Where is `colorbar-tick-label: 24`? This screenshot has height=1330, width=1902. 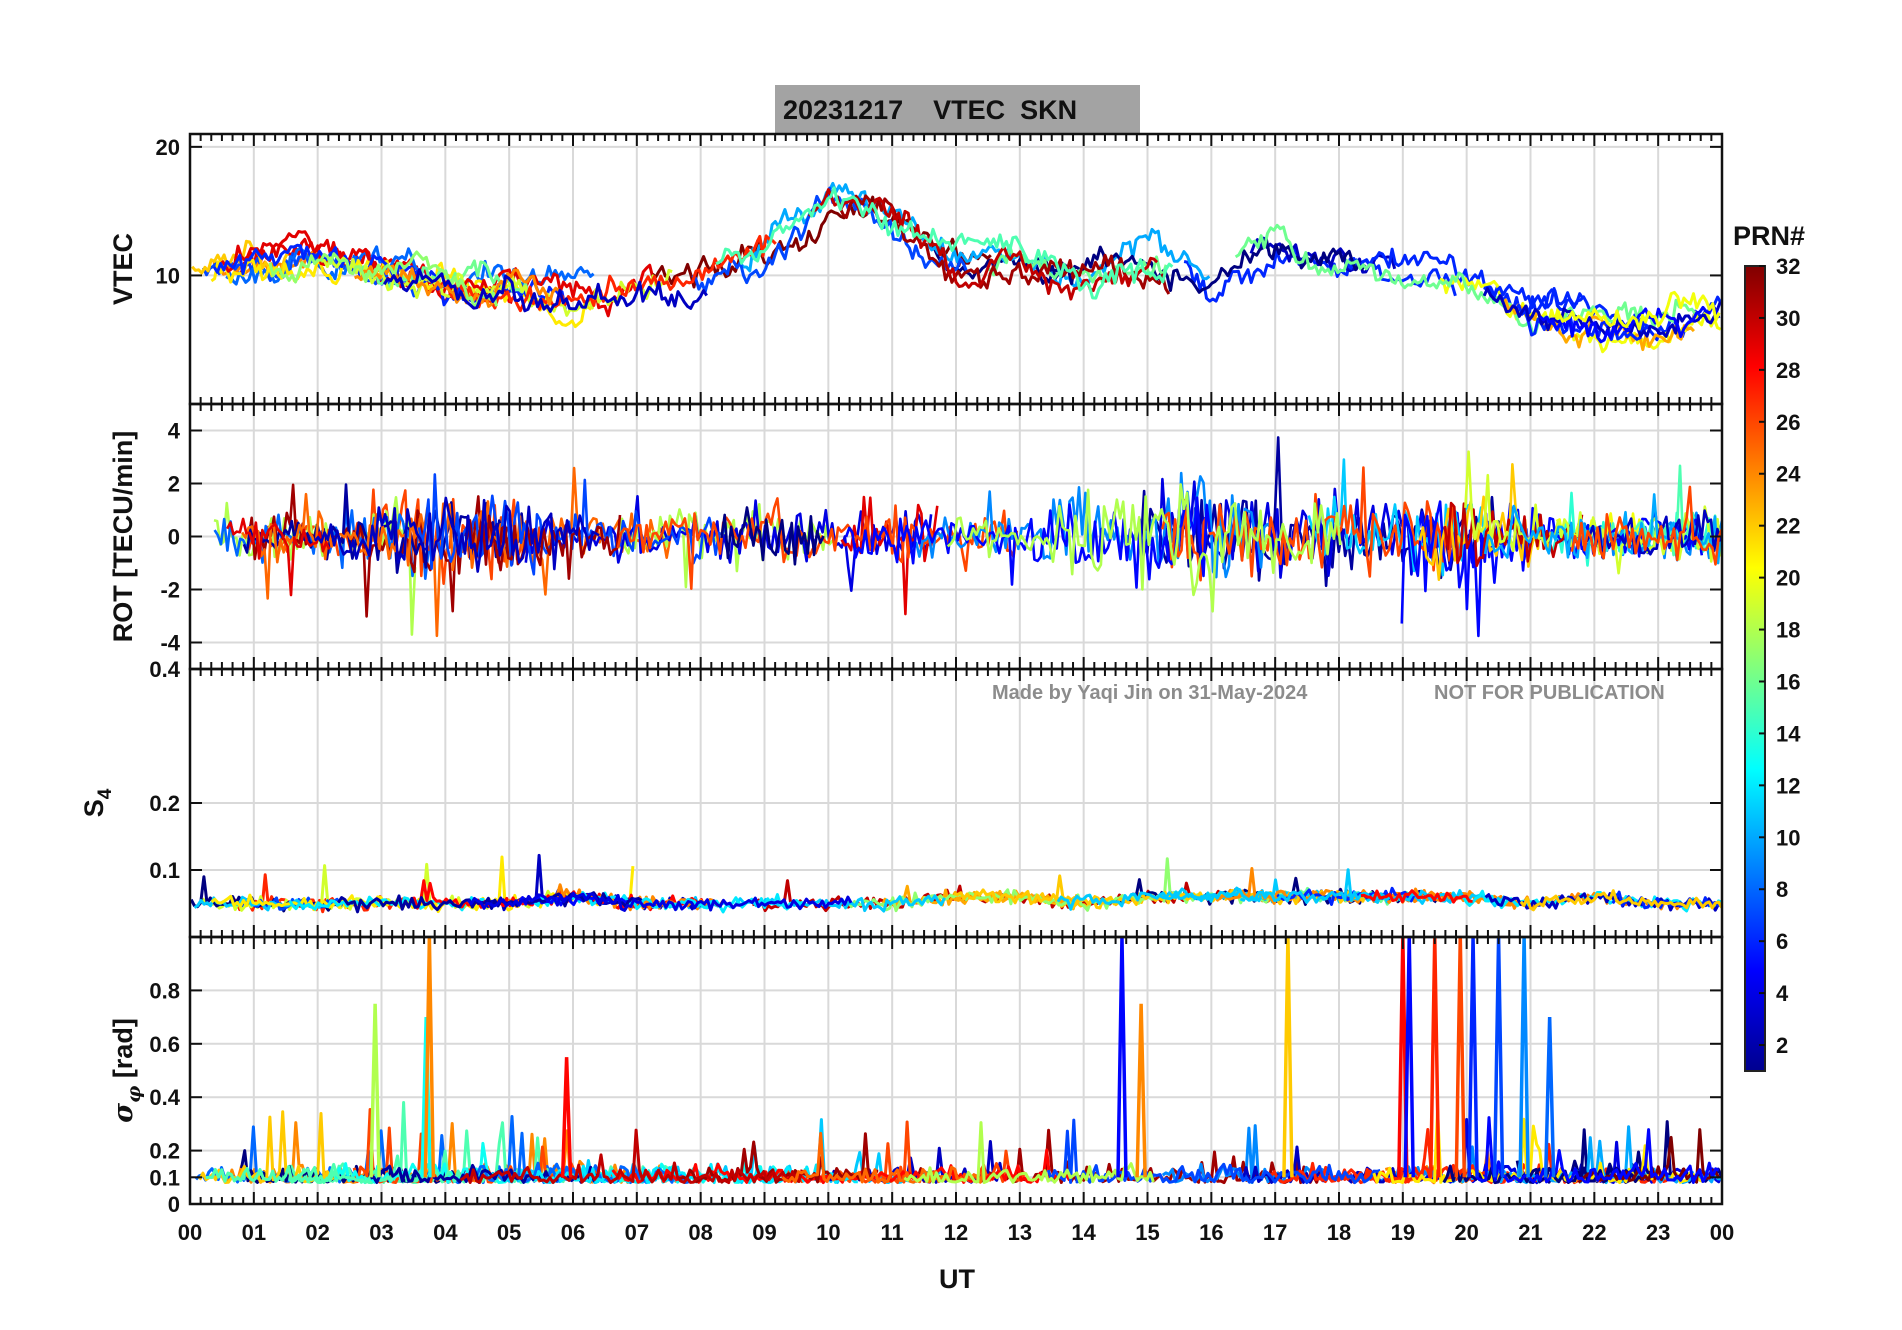
colorbar-tick-label: 24 is located at coordinates (1788, 474).